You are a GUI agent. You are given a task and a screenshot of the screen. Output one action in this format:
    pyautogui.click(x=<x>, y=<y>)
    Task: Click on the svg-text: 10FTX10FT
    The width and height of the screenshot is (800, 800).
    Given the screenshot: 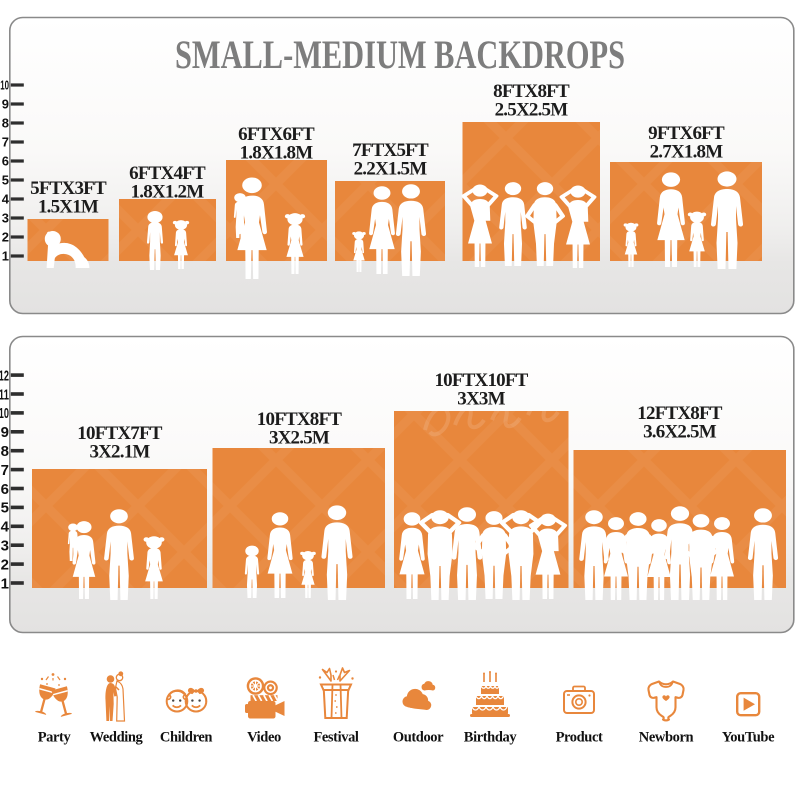 What is the action you would take?
    pyautogui.click(x=481, y=380)
    